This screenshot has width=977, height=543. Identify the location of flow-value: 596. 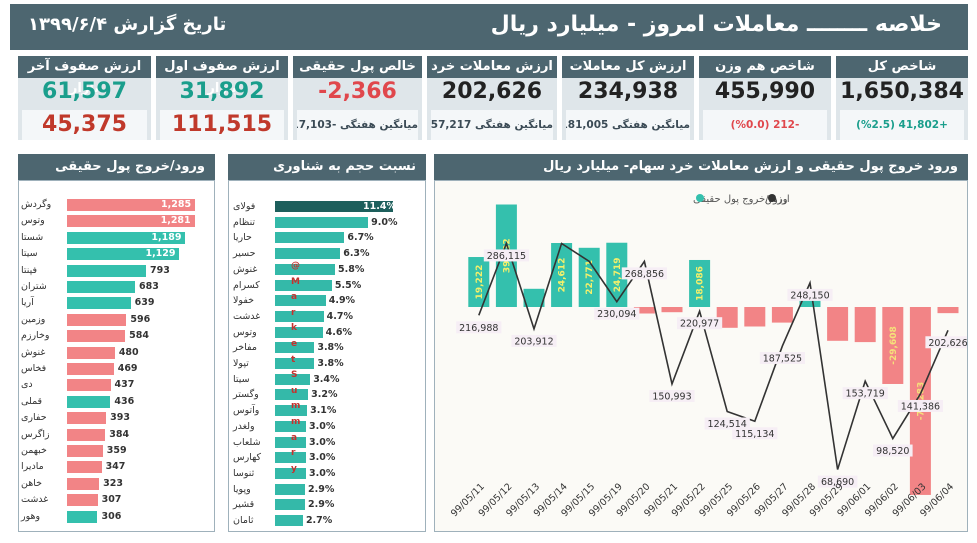
(140, 319).